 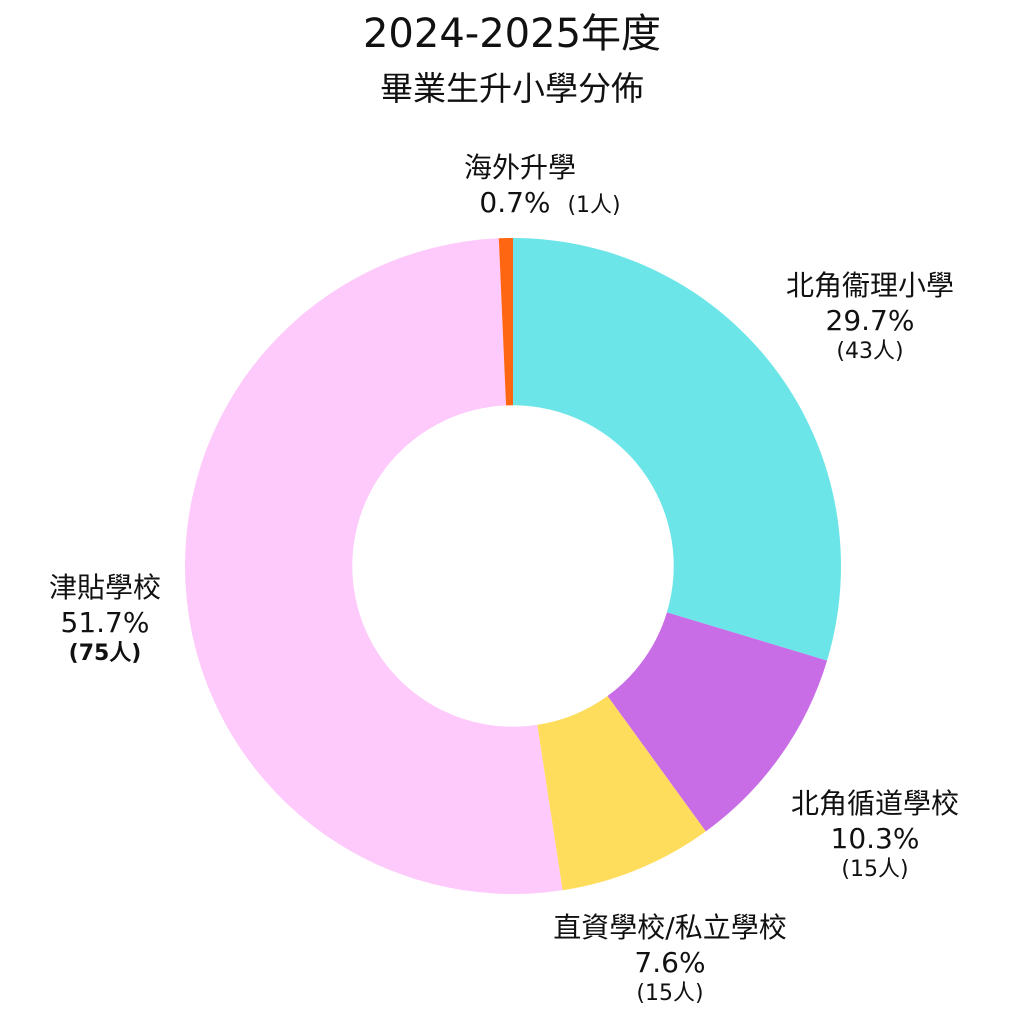 What do you see at coordinates (870, 285) in the screenshot?
I see `slice-label-name: 北角衞理小學` at bounding box center [870, 285].